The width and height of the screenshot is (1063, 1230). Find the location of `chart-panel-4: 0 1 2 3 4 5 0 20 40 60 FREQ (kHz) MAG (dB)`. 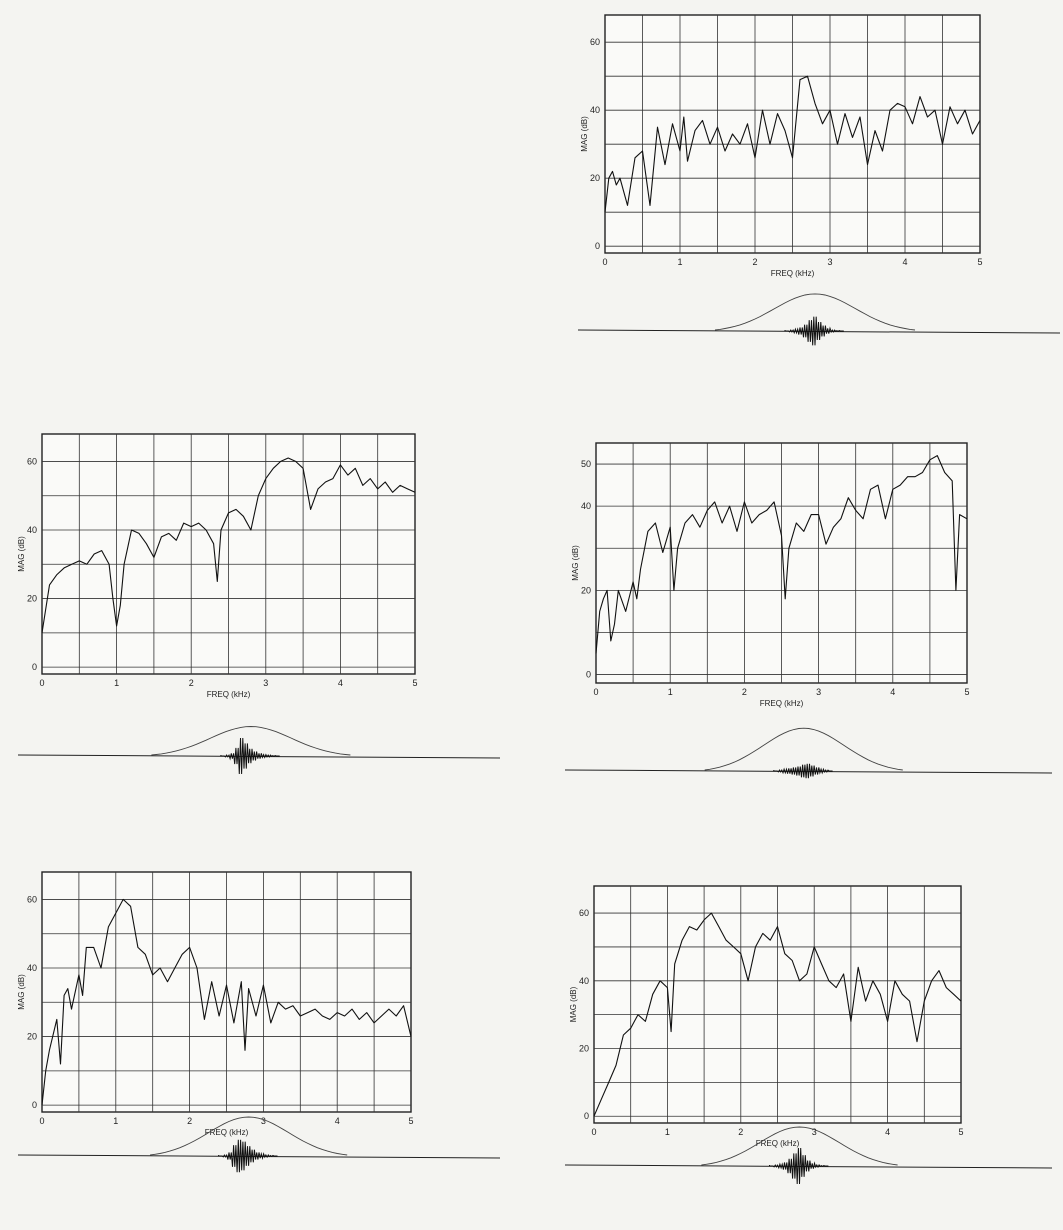

chart-panel-4: 0 1 2 3 4 5 0 20 40 60 FREQ (kHz) MAG (dB) is located at coordinates (259, 1022).